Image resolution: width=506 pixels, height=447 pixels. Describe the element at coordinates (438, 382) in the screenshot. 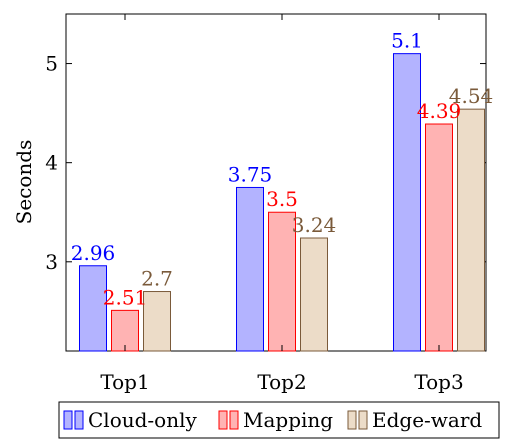

I see `x-tick-label: Top3` at that location.